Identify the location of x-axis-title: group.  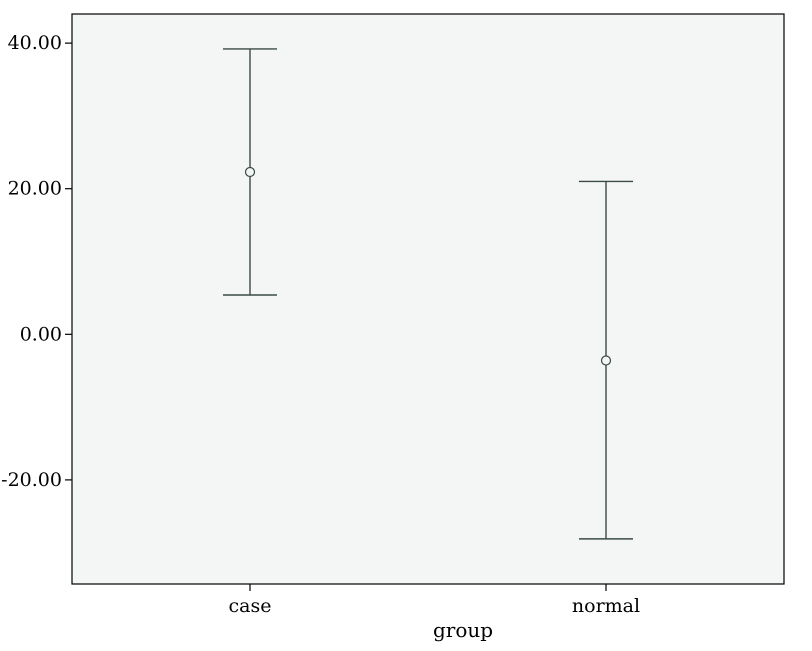
(463, 630).